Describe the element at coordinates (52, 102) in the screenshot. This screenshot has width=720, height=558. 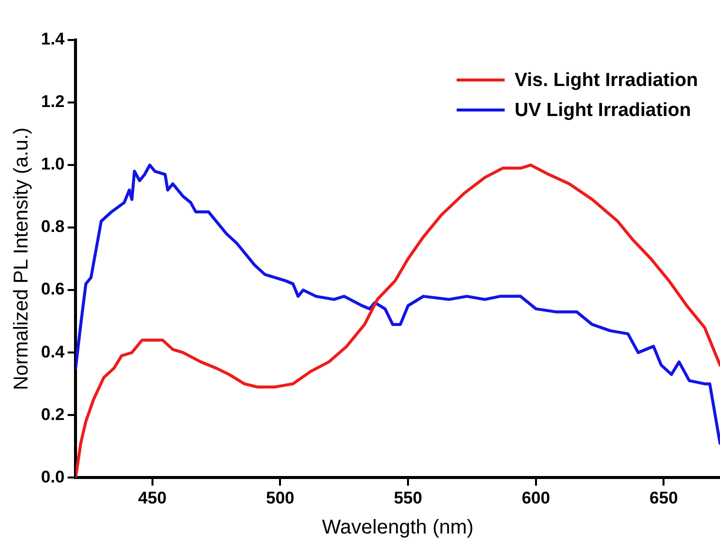
I see `y-tick-label: 1.2` at that location.